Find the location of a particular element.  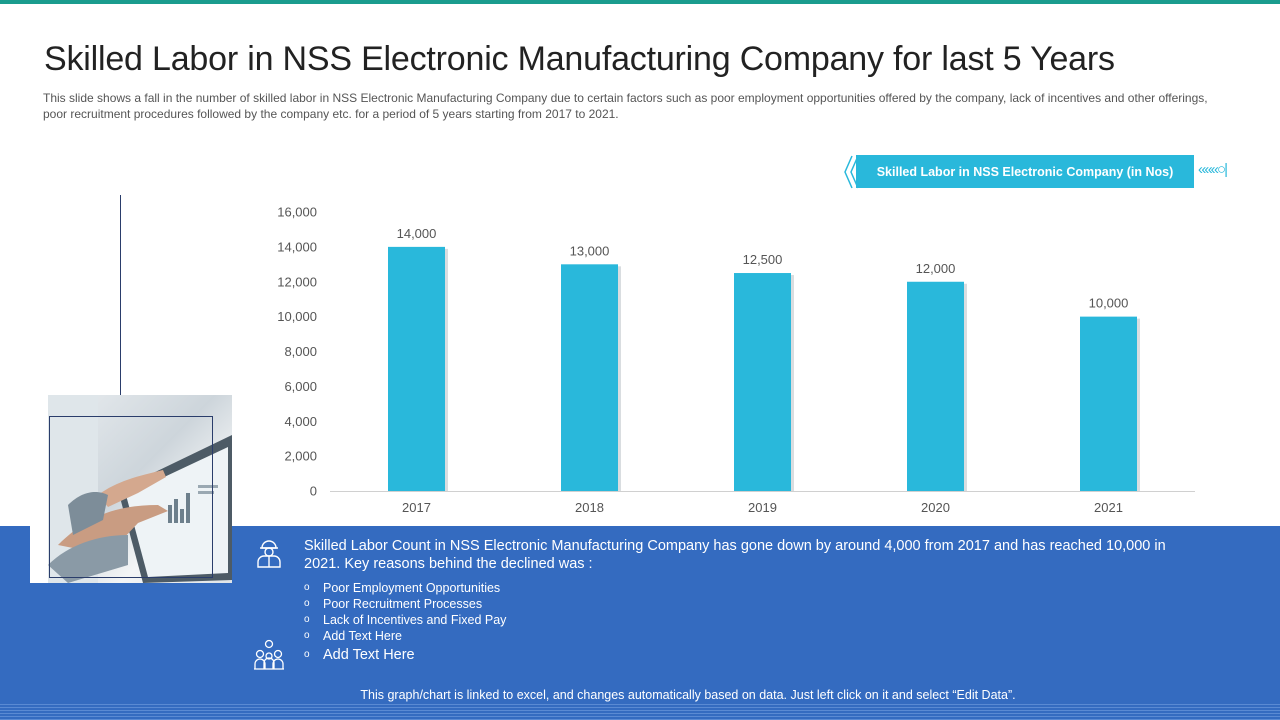

tablet-photo is located at coordinates (140, 489).